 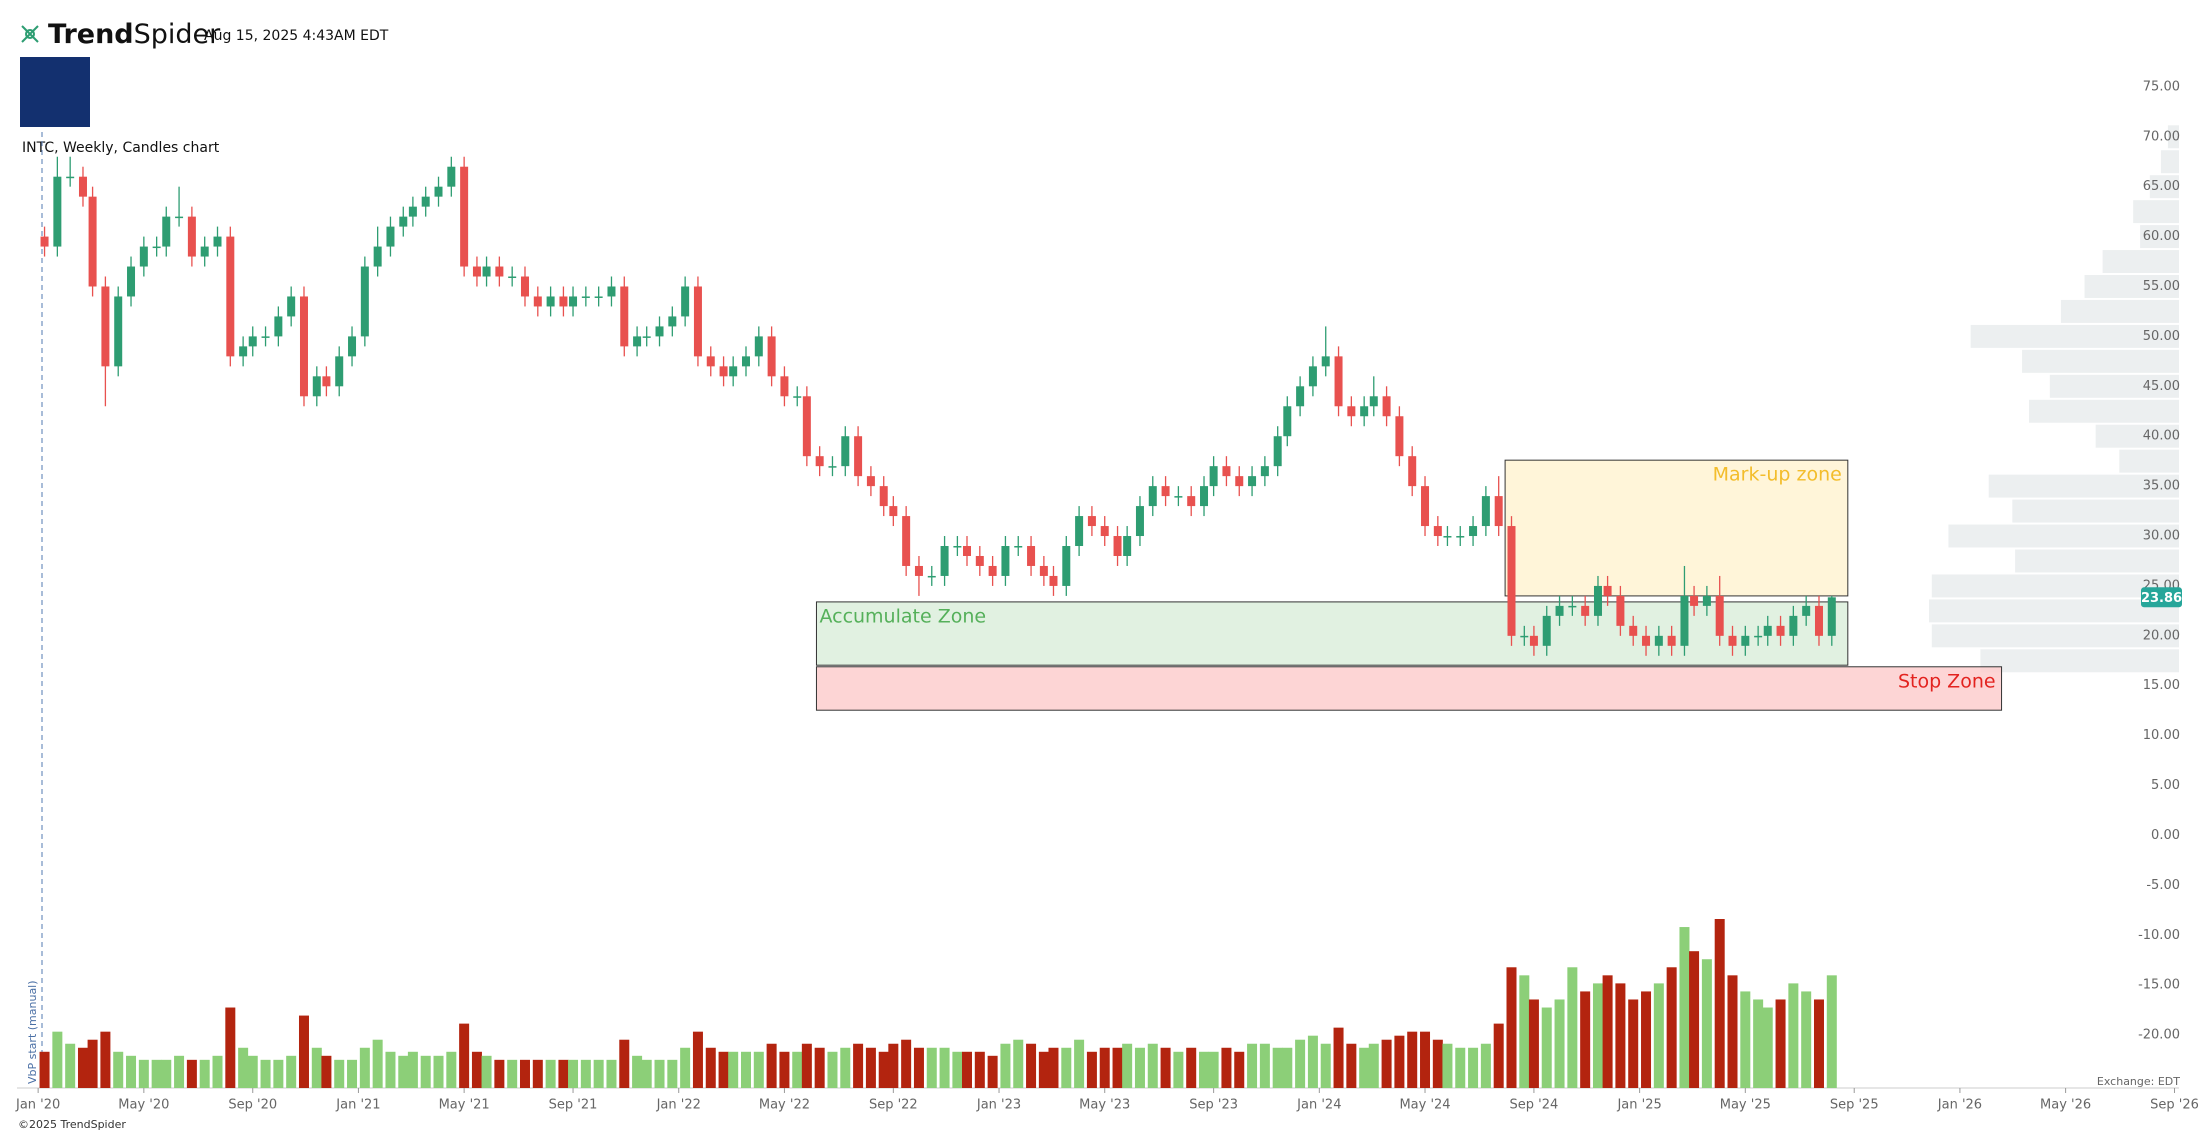 I want to click on y-tick-label: 70.00, so click(x=2161, y=136).